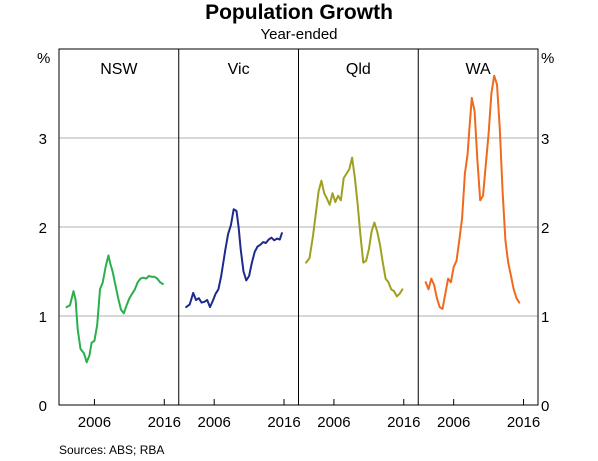  Describe the element at coordinates (545, 139) in the screenshot. I see `ytick-right-3: 3` at that location.